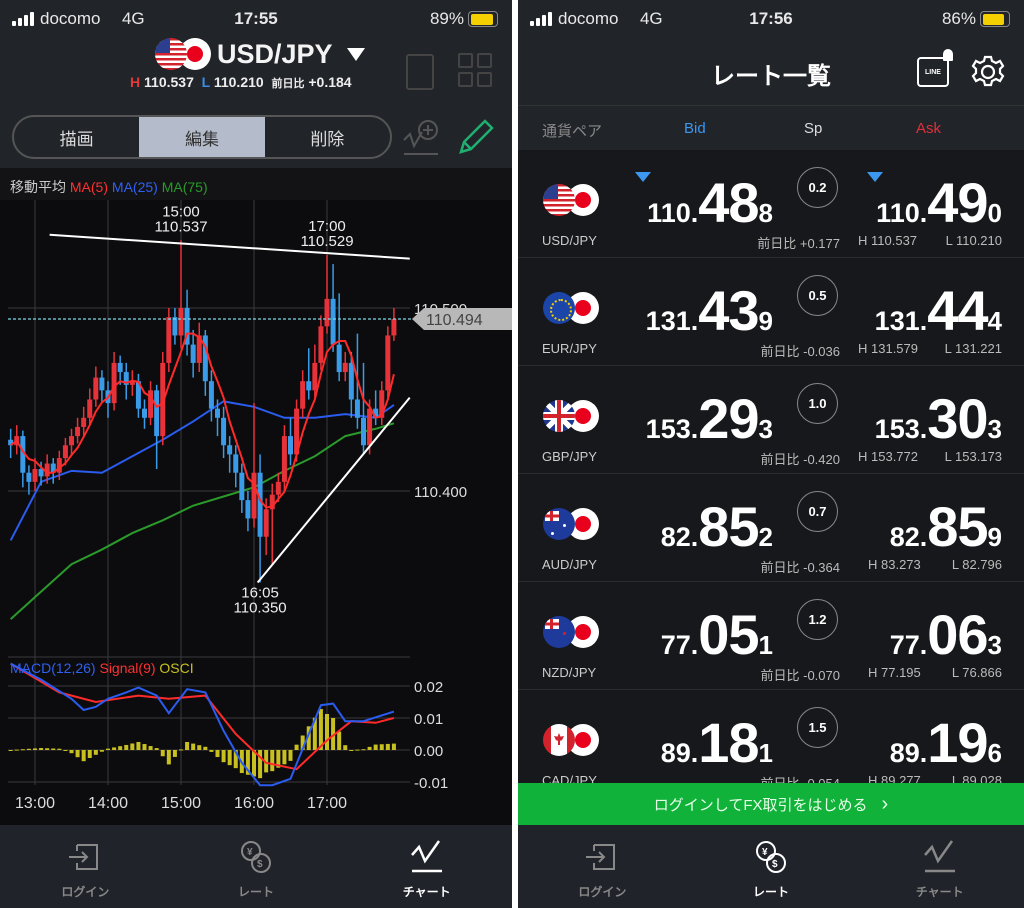  I want to click on pencil-icon, so click(475, 138).